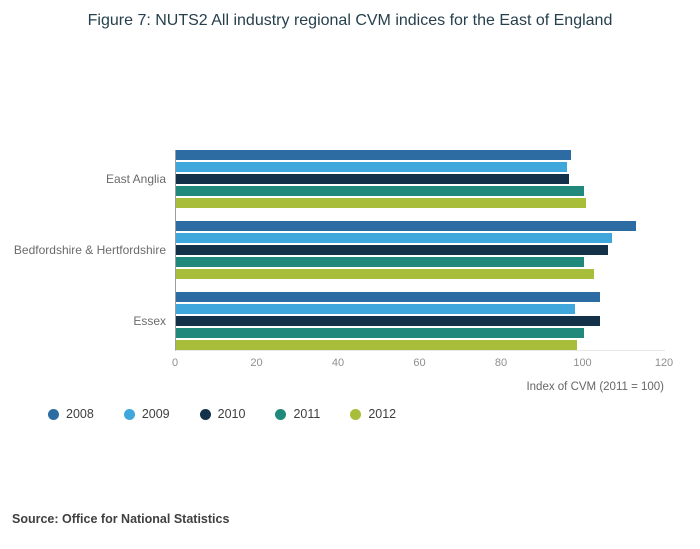  I want to click on x-axis-title: Index of CVM (2011 = 100), so click(595, 387).